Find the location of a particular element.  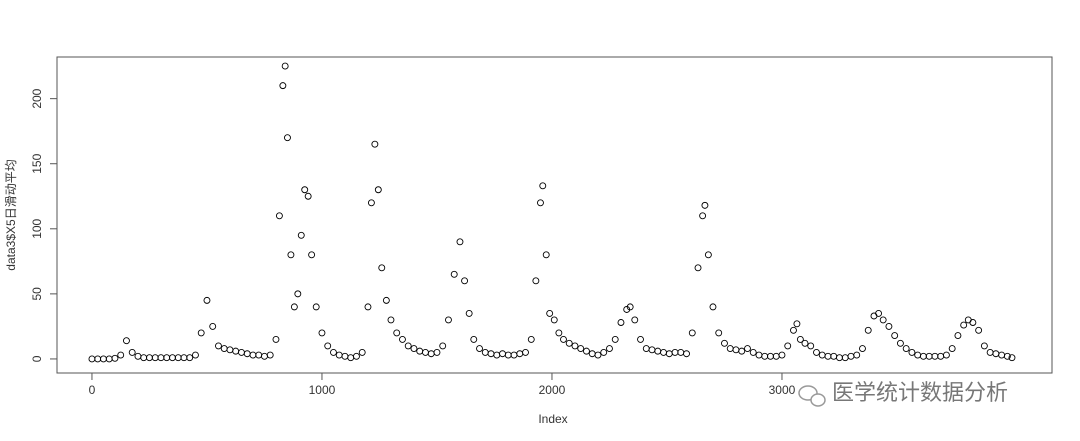

watermark-icon is located at coordinates (818, 400).